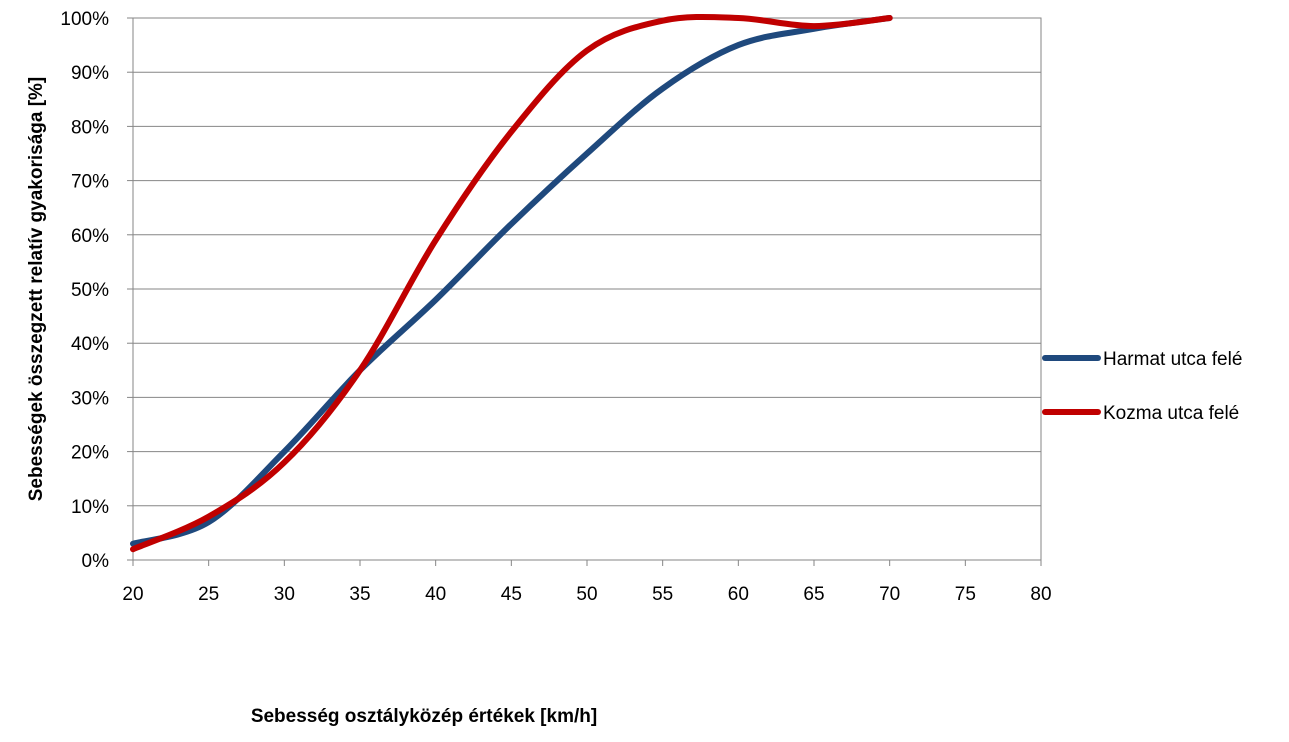 This screenshot has width=1289, height=742. Describe the element at coordinates (132, 594) in the screenshot. I see `x-tick-label: 20` at that location.